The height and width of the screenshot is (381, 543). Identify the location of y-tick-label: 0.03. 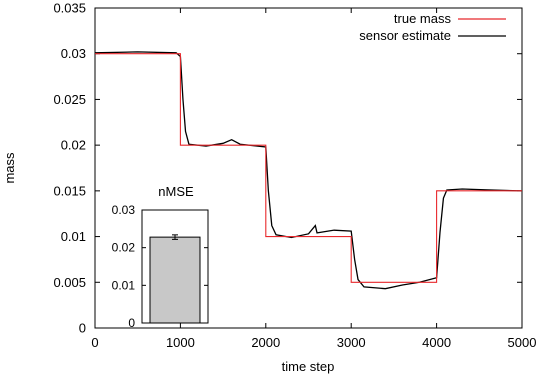
(73, 53).